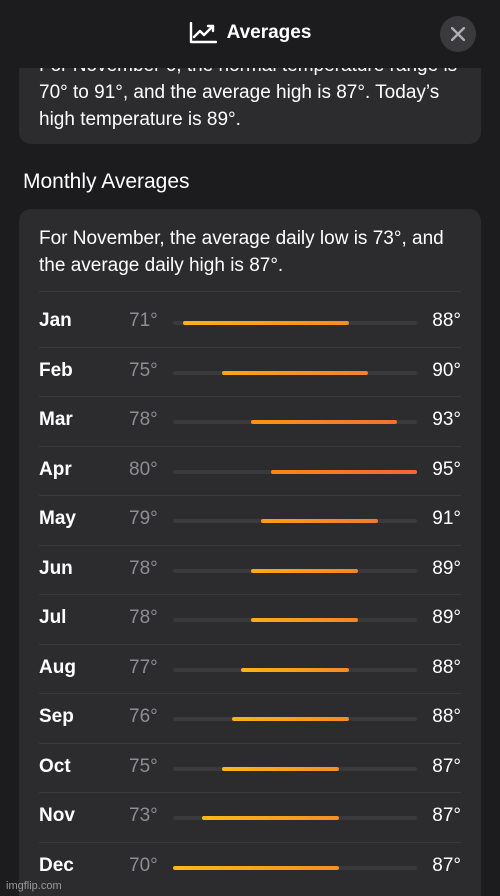 This screenshot has height=896, width=500. Describe the element at coordinates (269, 32) in the screenshot. I see `header-title: Averages` at that location.